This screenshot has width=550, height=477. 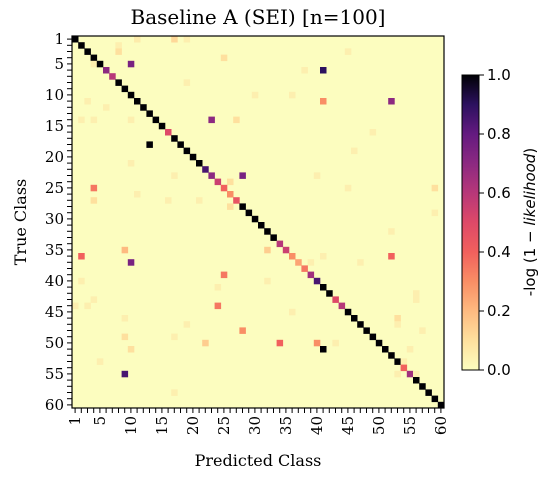 I want to click on colorbar-tick-label: 0.8, so click(x=499, y=134).